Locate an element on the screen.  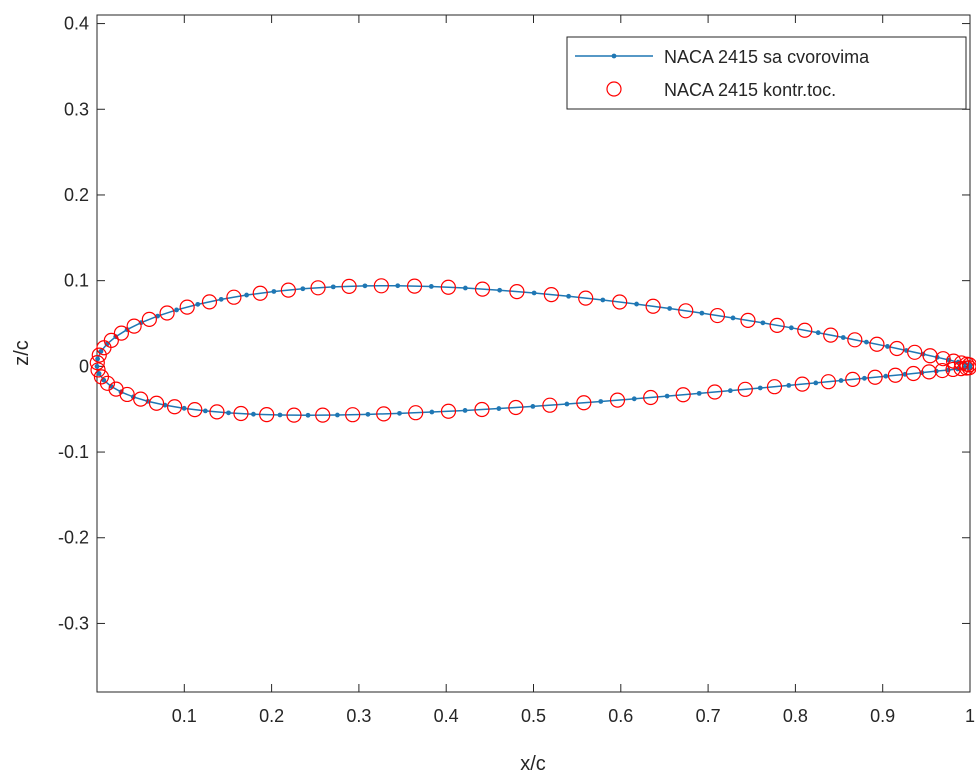
x-tick-label: 0.8 is located at coordinates (795, 716).